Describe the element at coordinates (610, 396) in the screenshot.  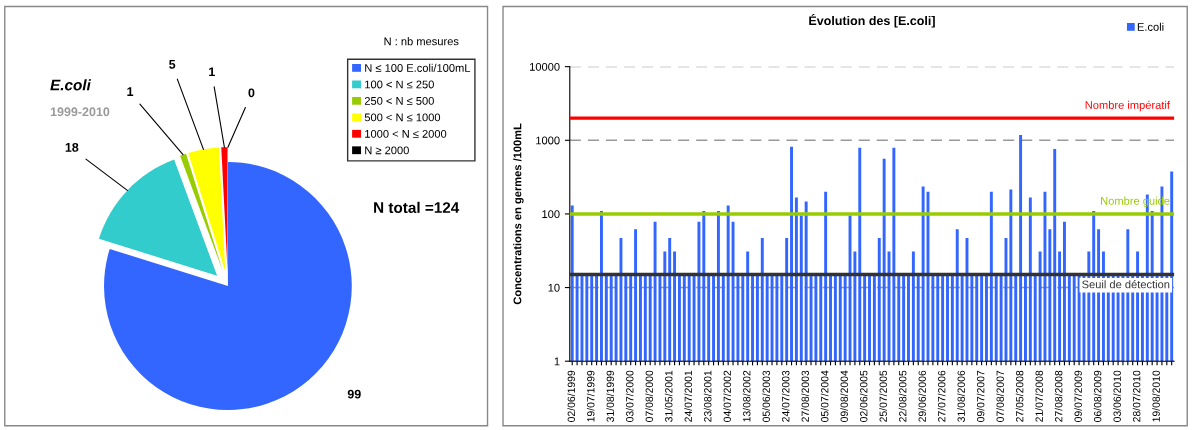
I see `x-tick-label: 31/08/1999` at that location.